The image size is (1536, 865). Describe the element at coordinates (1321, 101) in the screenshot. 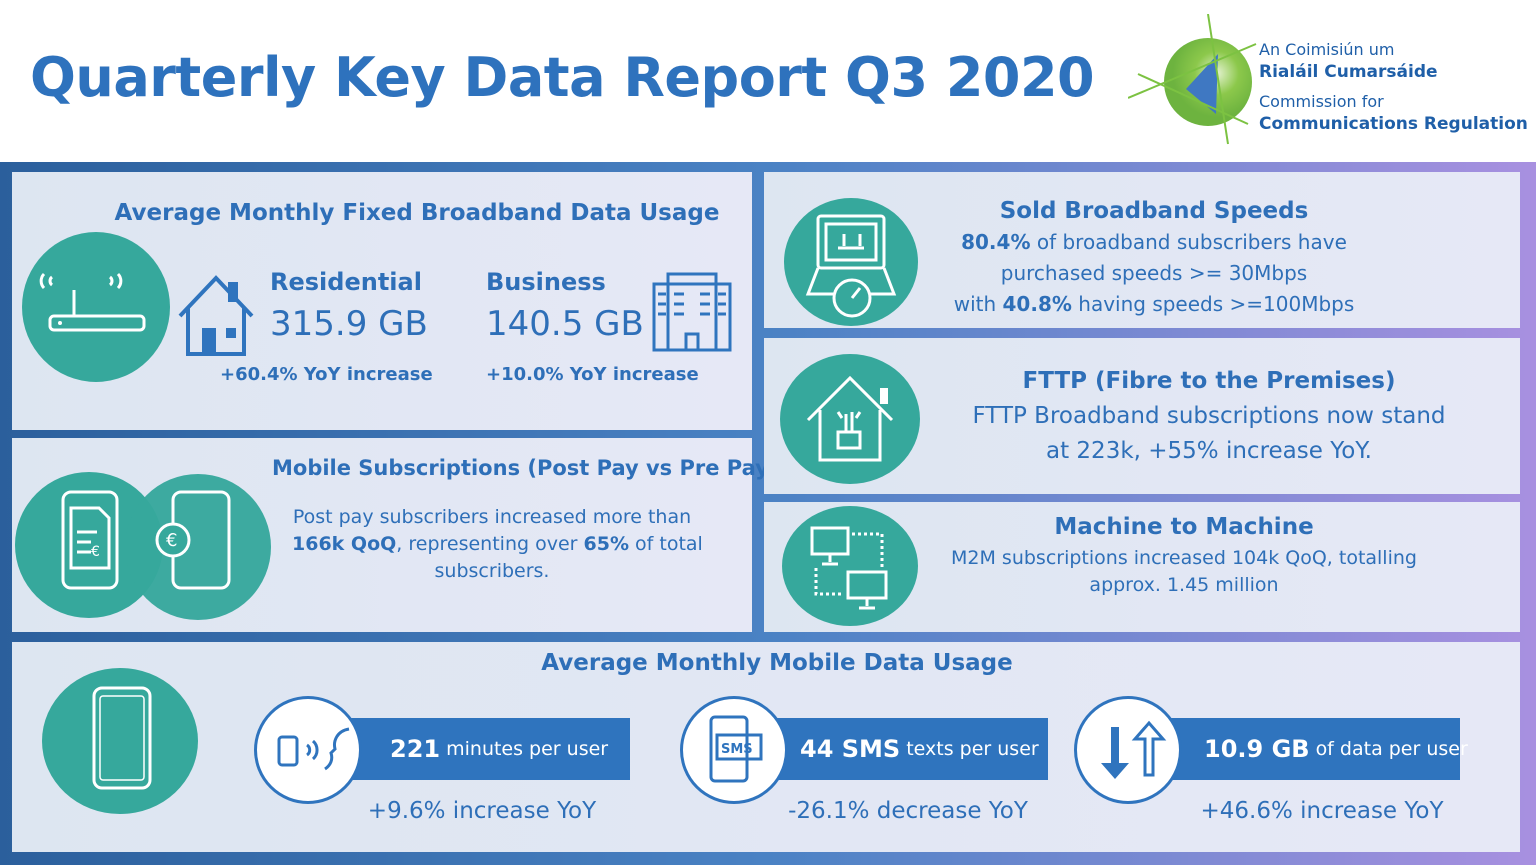

I see `logo-text: Commission for` at that location.